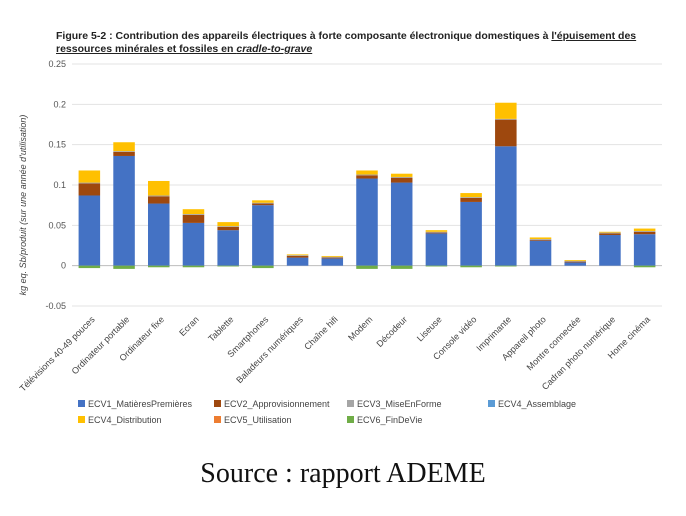 The width and height of the screenshot is (686, 516). I want to click on x-tick-label: Modem, so click(360, 328).